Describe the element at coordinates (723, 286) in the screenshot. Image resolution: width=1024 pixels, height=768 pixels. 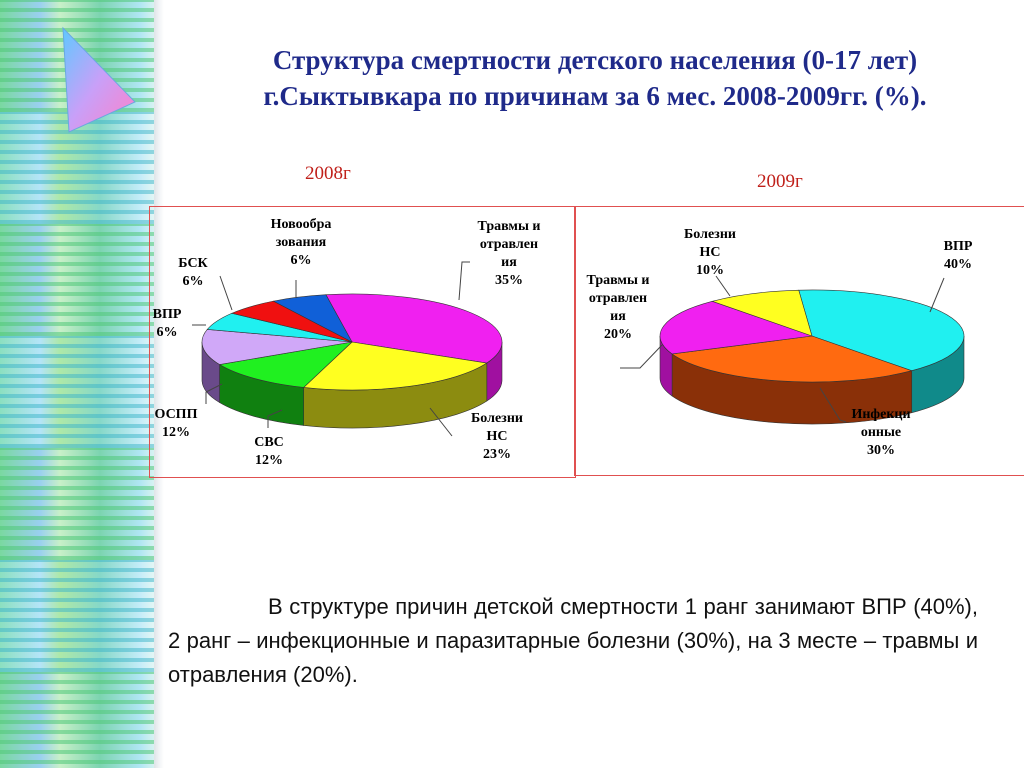
I see `leader-2009-ns` at that location.